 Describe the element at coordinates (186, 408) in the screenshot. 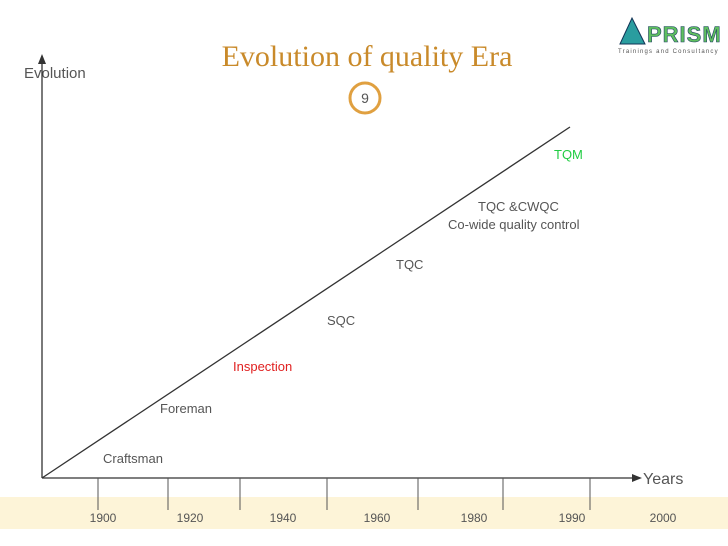

I see `era-label: Foreman` at that location.